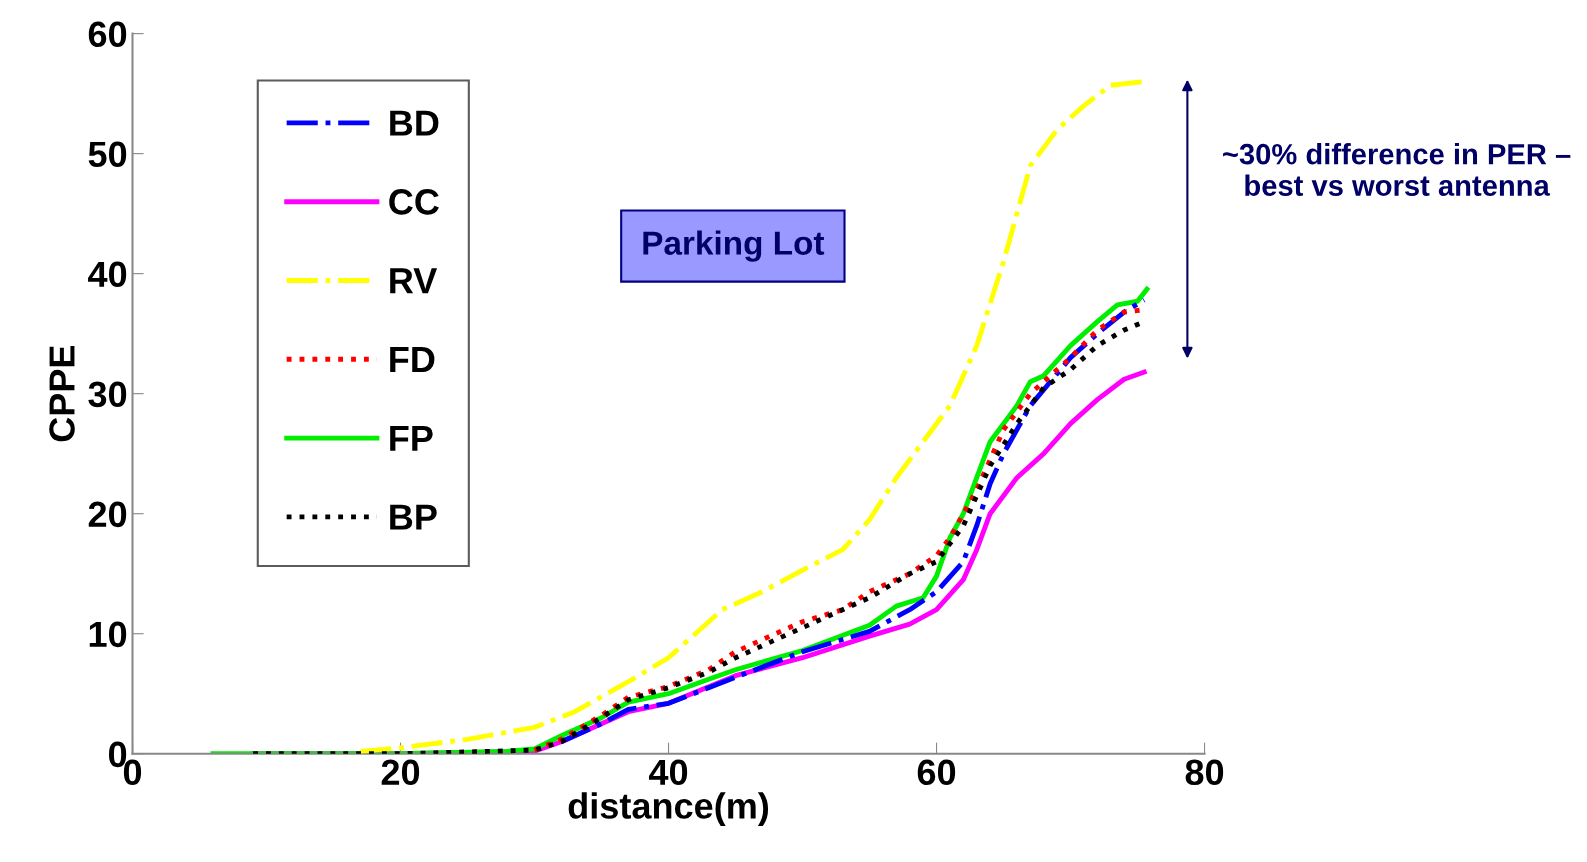  What do you see at coordinates (668, 772) in the screenshot?
I see `x-tick-label: 40` at bounding box center [668, 772].